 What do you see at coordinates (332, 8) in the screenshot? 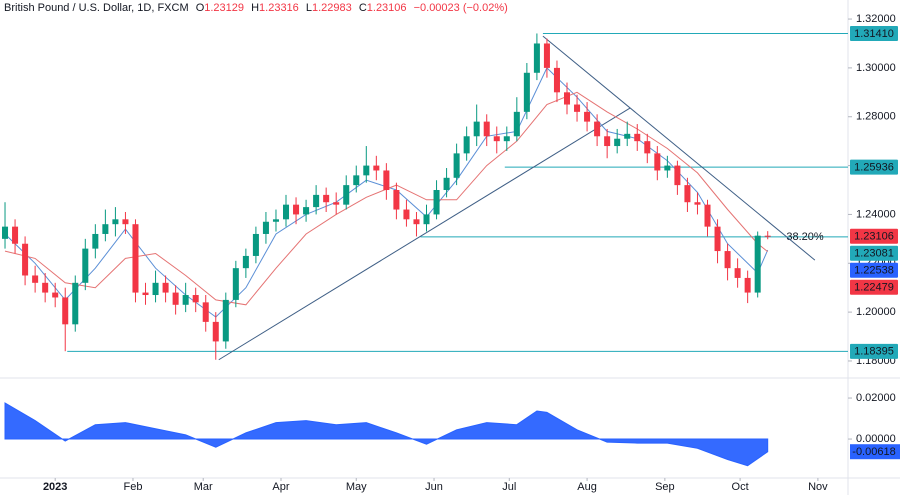
I see `ohlc-value: 1.22983` at bounding box center [332, 8].